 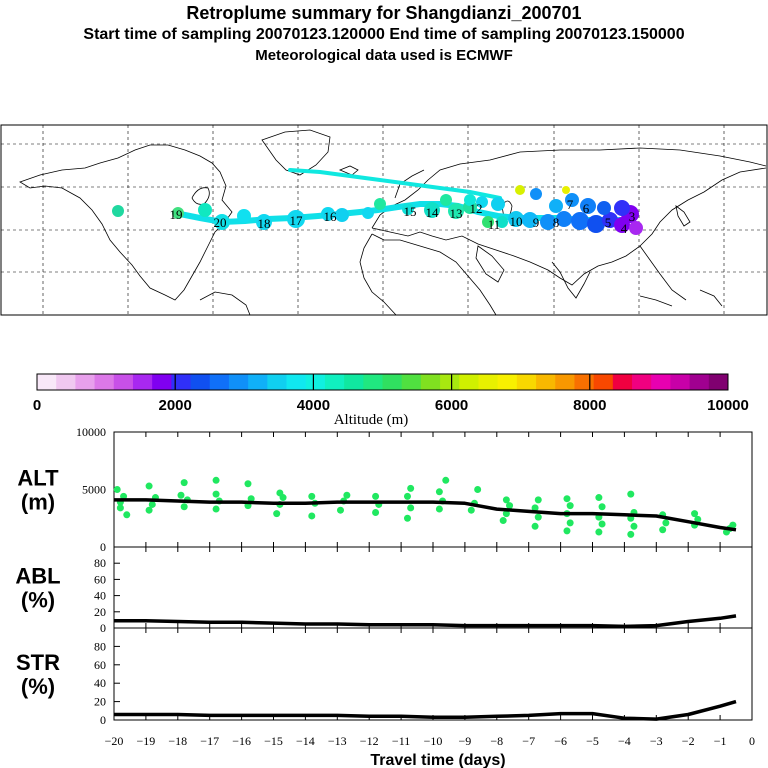 I want to click on plume-day-label: 11, so click(x=494, y=224).